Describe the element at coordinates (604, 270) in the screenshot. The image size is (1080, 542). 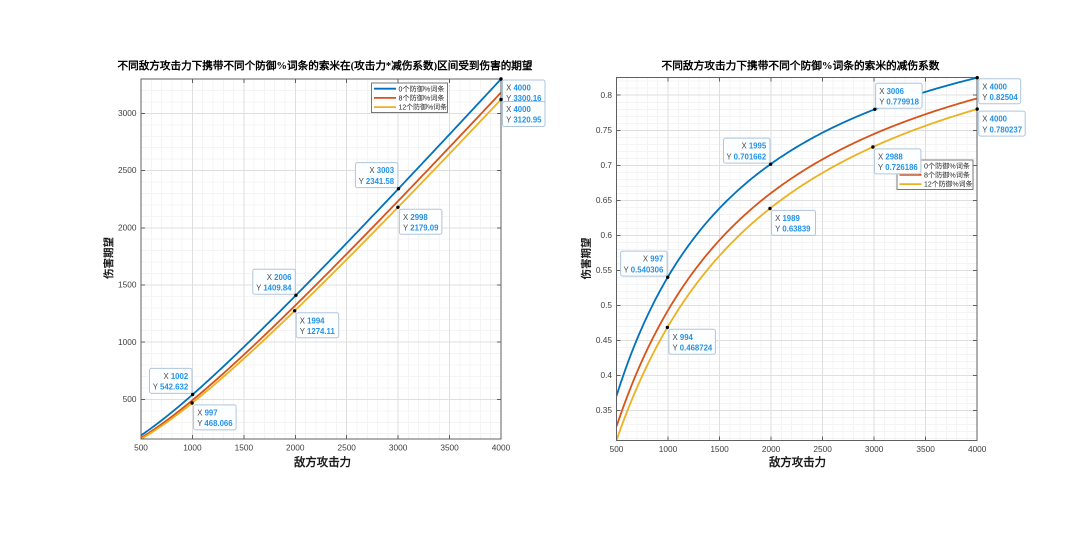
I see `svg-text: 0.55` at that location.